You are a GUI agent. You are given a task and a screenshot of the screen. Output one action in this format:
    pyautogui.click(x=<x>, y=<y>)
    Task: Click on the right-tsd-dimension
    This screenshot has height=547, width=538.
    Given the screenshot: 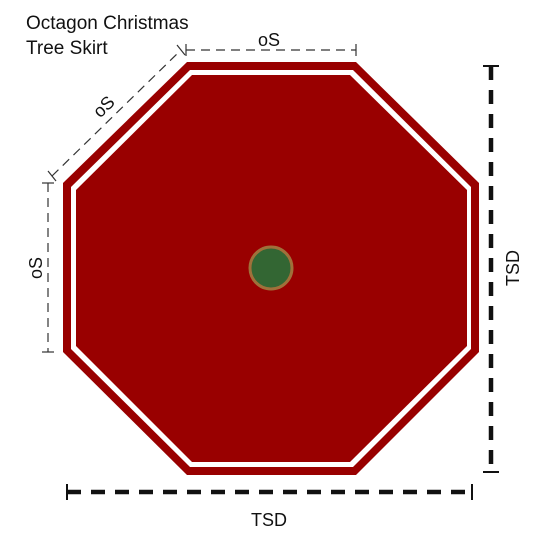 What is the action you would take?
    pyautogui.click(x=491, y=269)
    